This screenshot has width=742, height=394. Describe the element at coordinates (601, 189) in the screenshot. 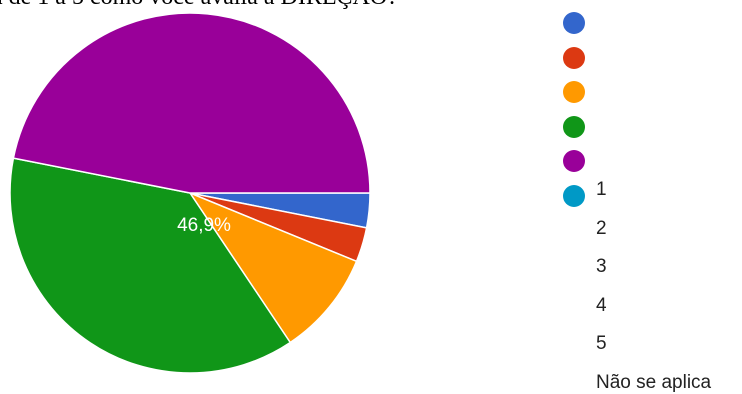

I see `legend-label-1: 1` at that location.